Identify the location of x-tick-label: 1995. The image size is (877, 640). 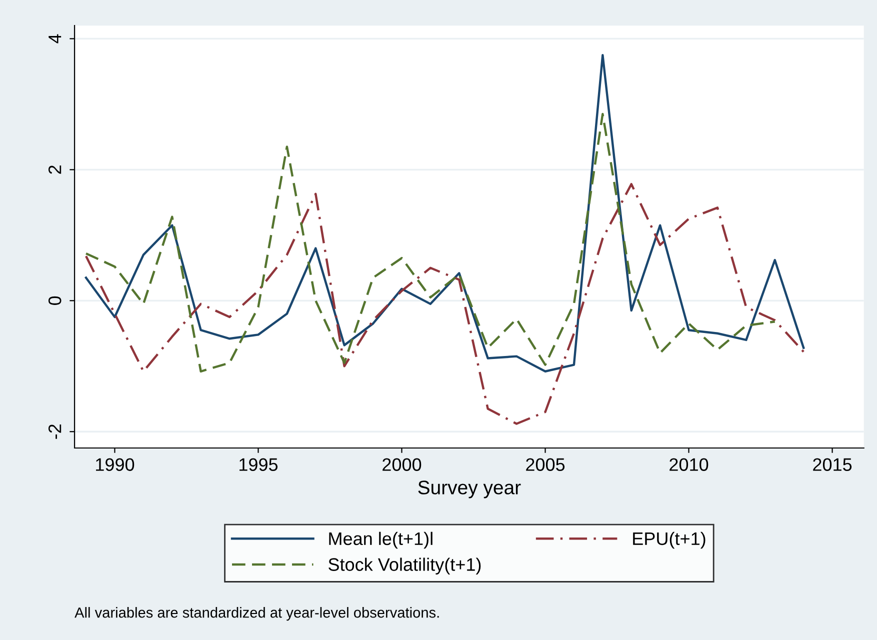
(259, 464).